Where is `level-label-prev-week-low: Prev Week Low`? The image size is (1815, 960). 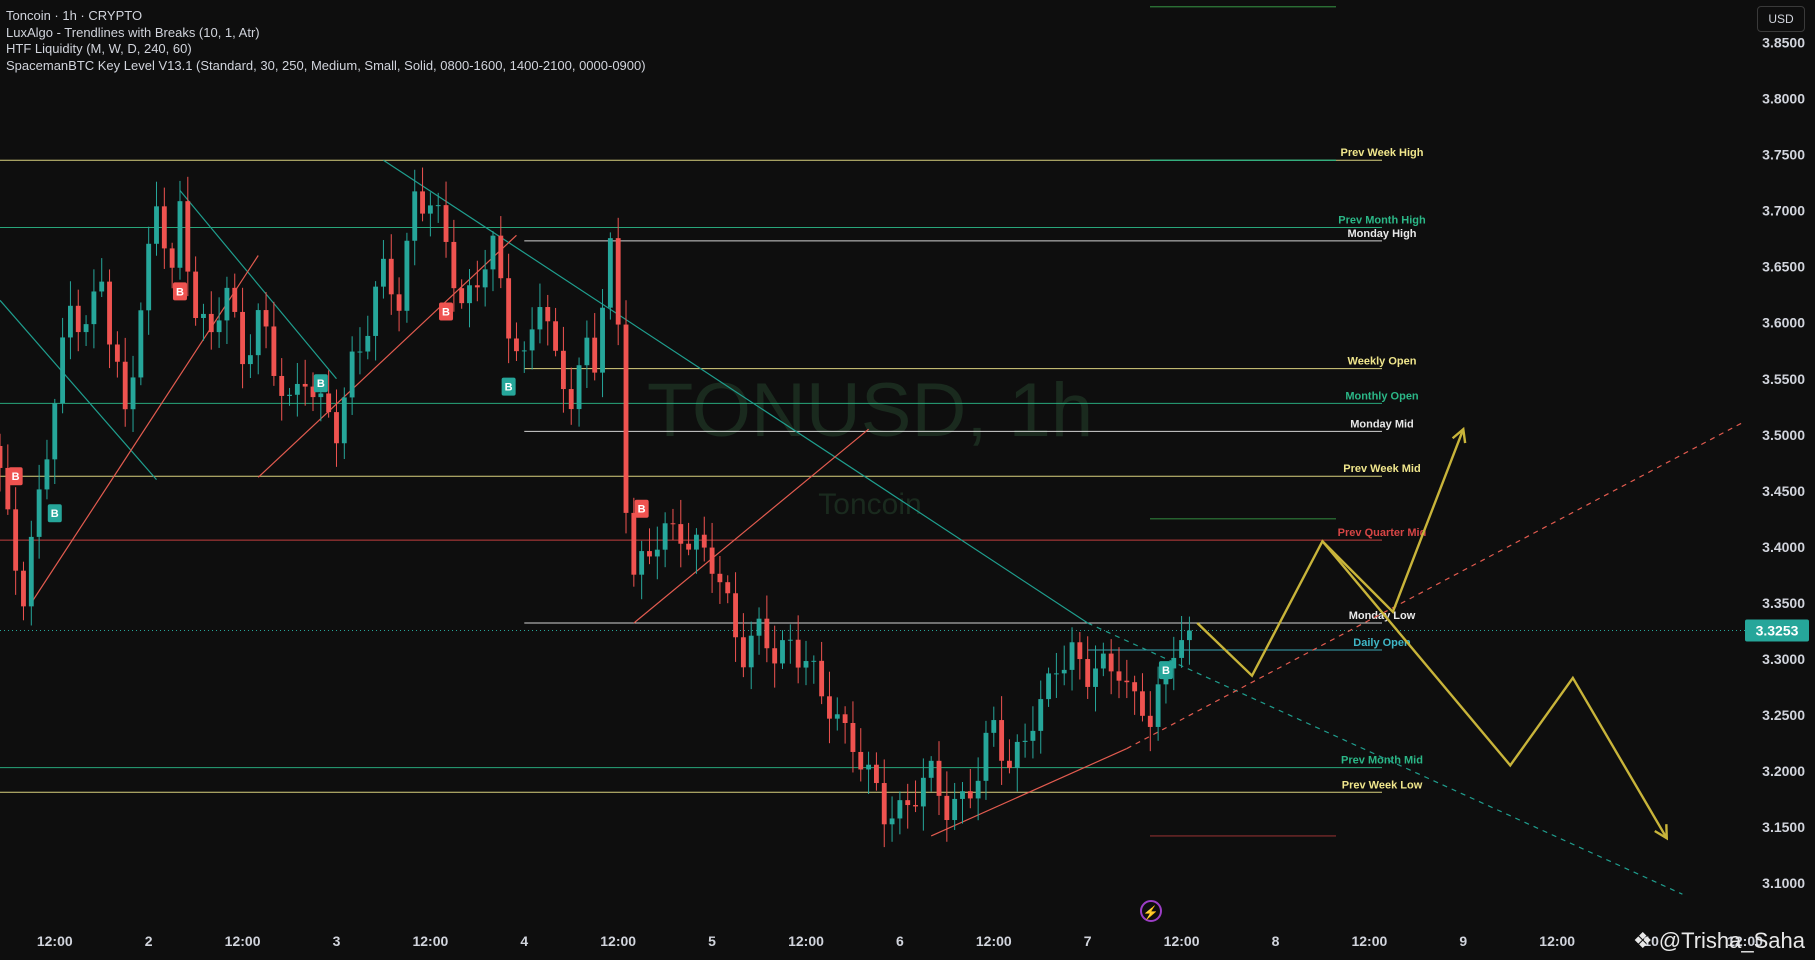
level-label-prev-week-low: Prev Week Low is located at coordinates (1382, 785).